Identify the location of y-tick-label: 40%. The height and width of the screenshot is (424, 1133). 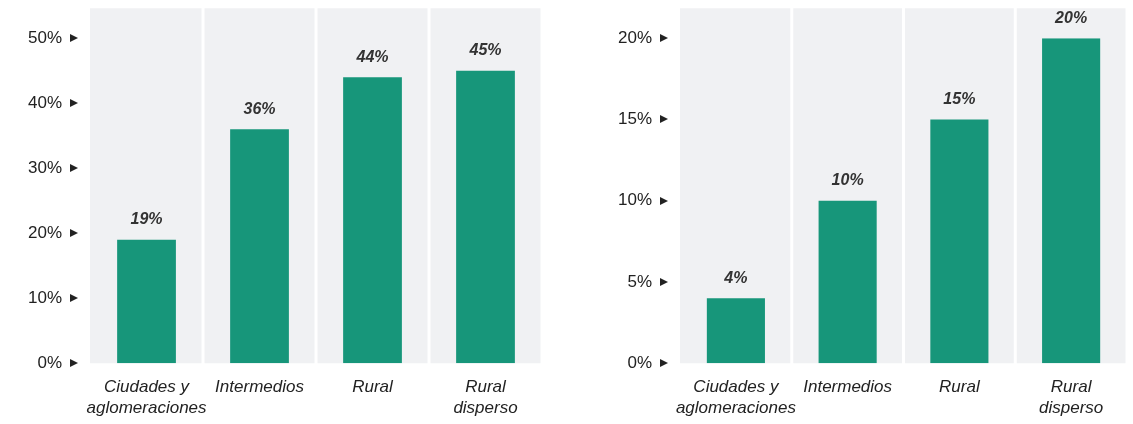
(45, 102).